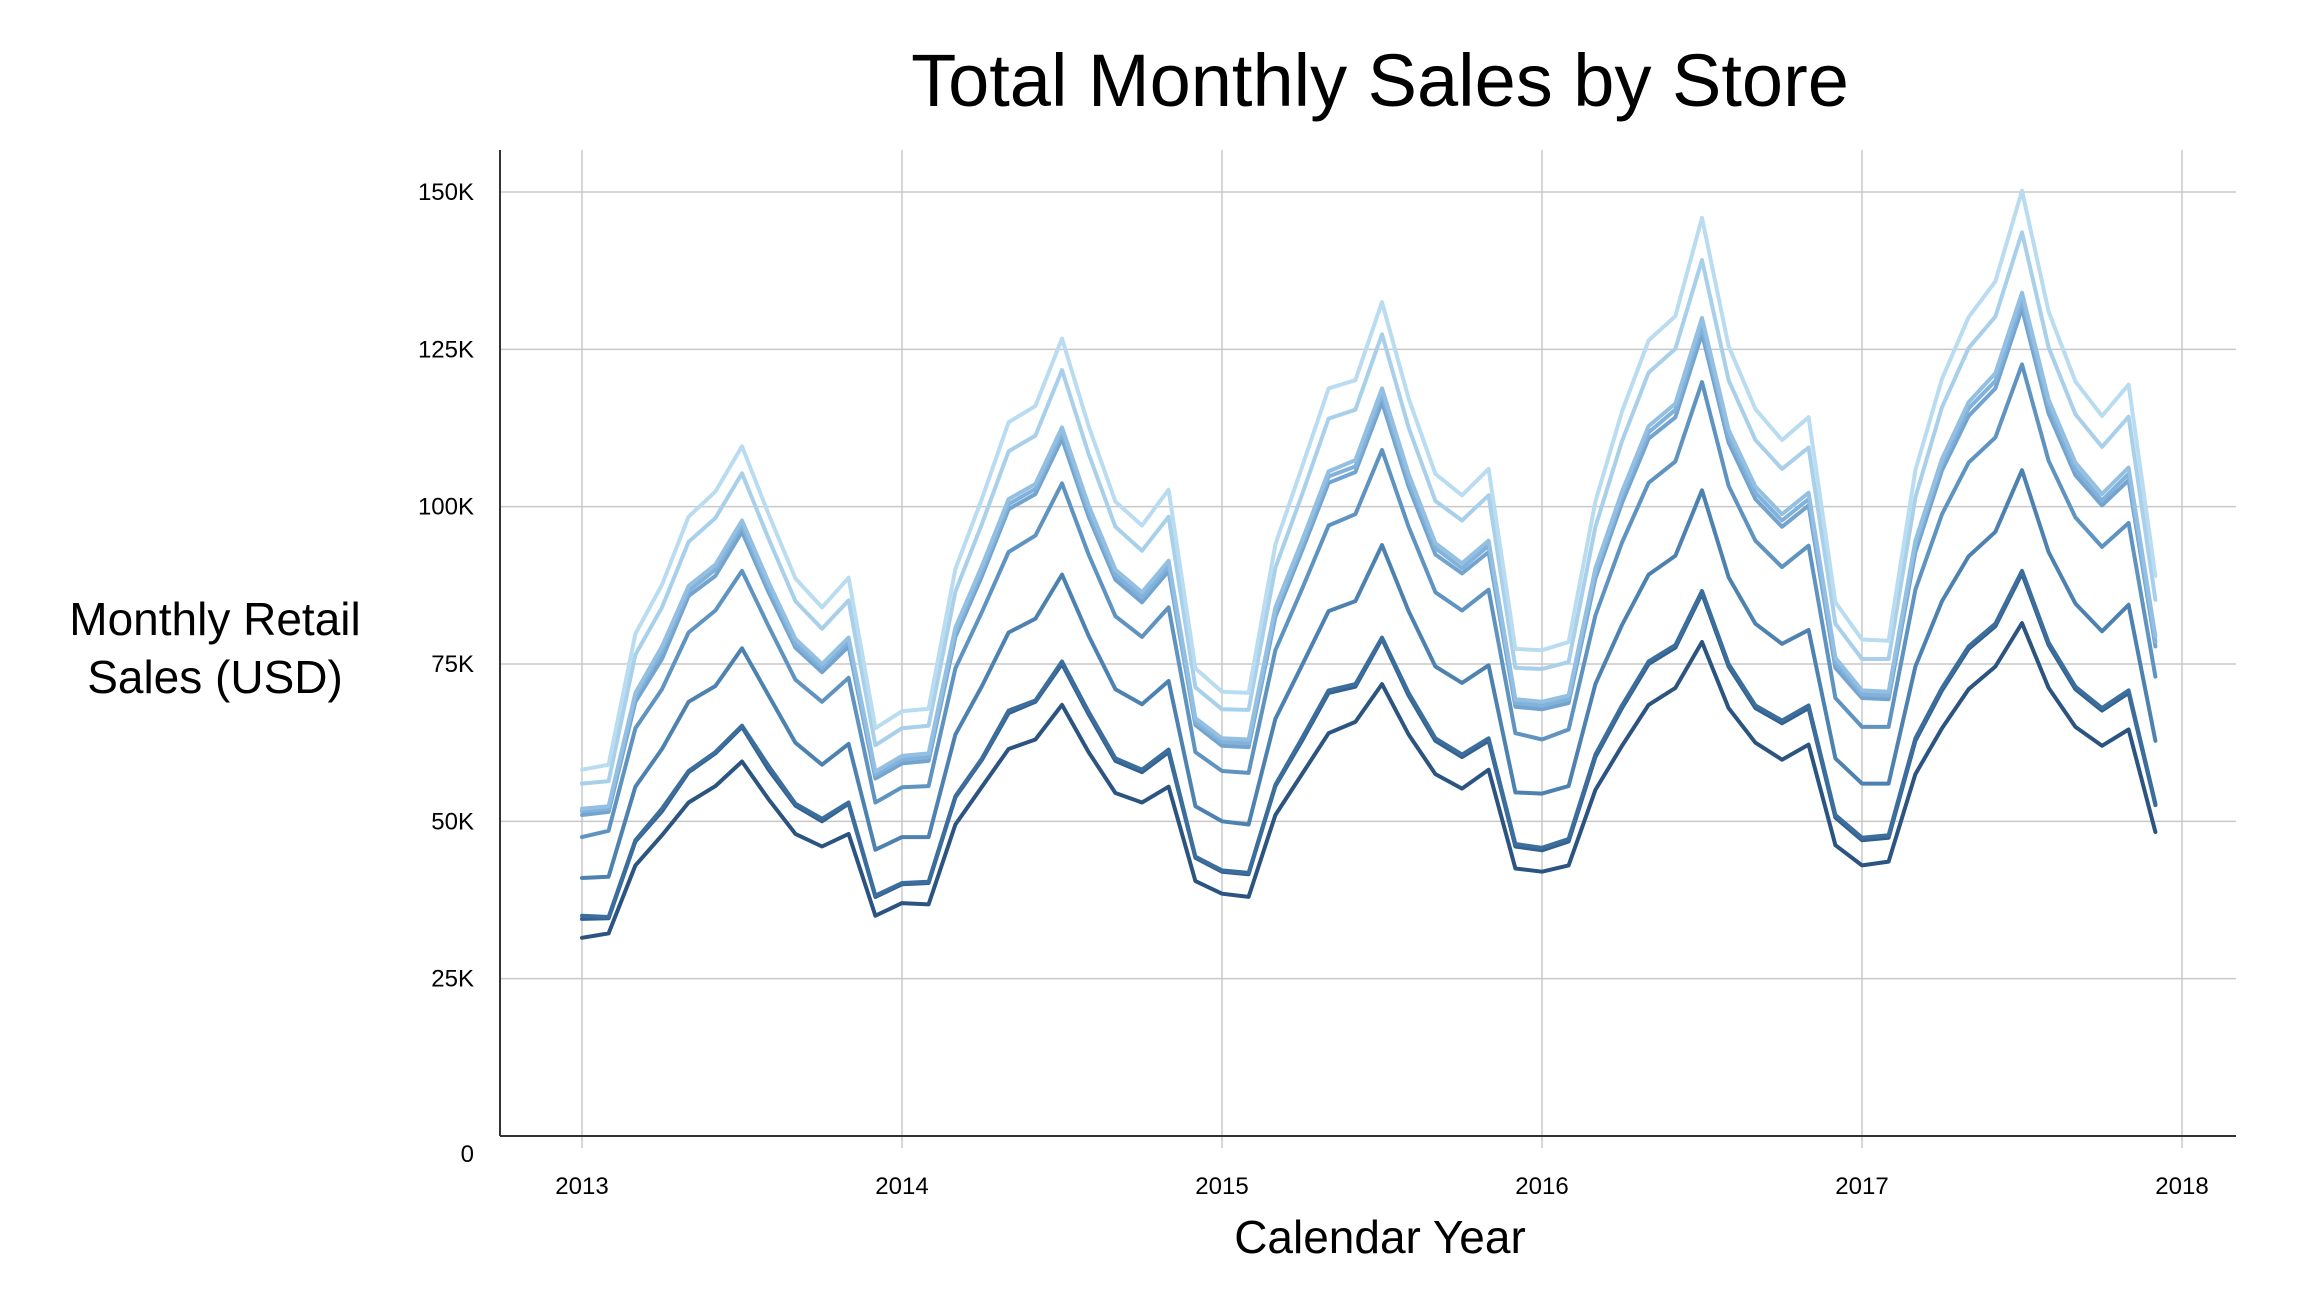 The height and width of the screenshot is (1296, 2314). Describe the element at coordinates (452, 664) in the screenshot. I see `y-tick-label: 75K` at that location.